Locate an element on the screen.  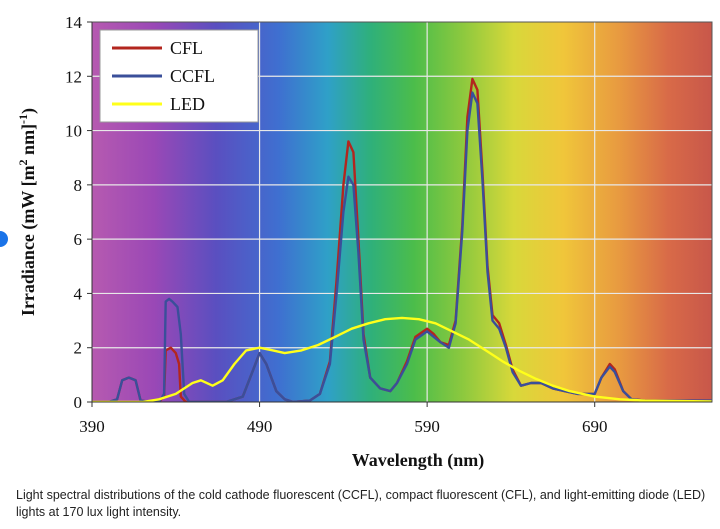
side-indicator-dot is located at coordinates (4, 239).